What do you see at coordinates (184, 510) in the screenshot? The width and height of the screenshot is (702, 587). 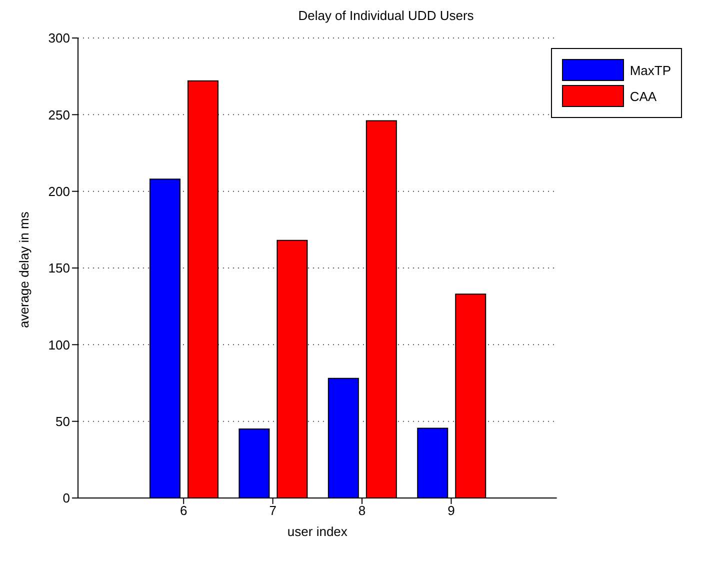 I see `x-tick-label: 6` at bounding box center [184, 510].